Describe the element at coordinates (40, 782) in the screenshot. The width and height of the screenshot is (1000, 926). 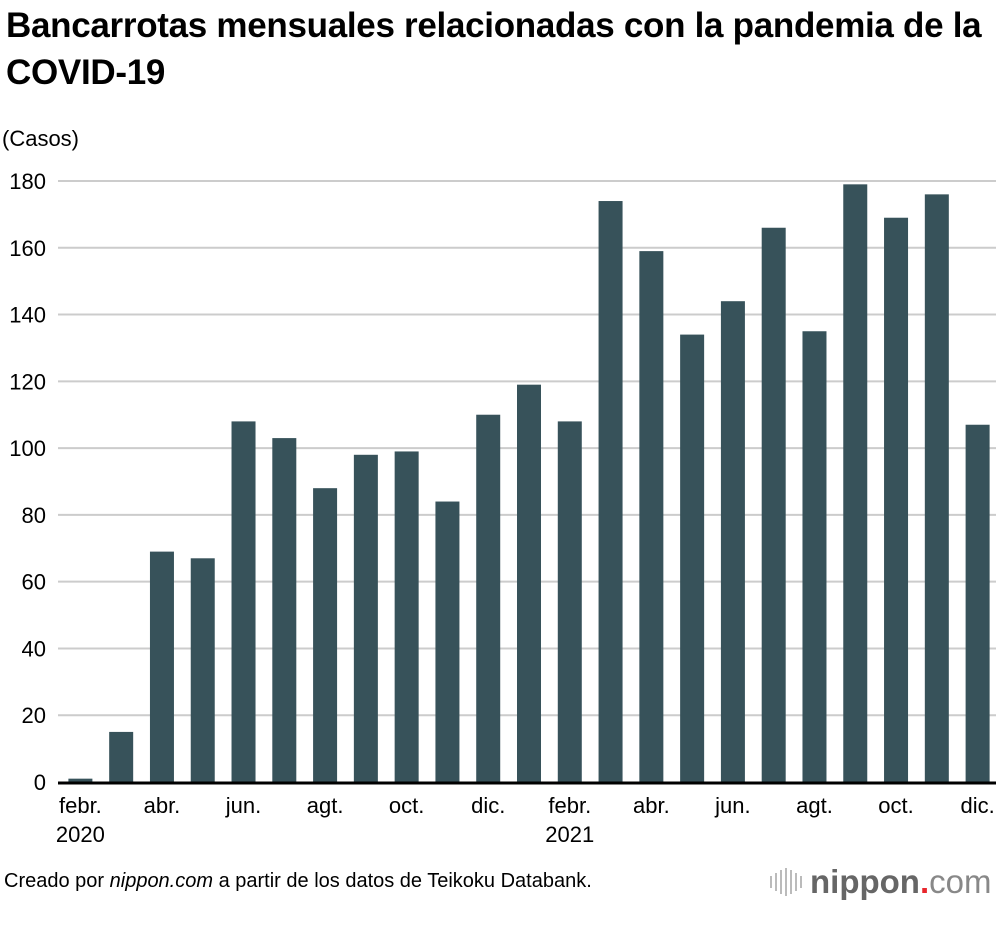
I see `y-tick-label: 0` at that location.